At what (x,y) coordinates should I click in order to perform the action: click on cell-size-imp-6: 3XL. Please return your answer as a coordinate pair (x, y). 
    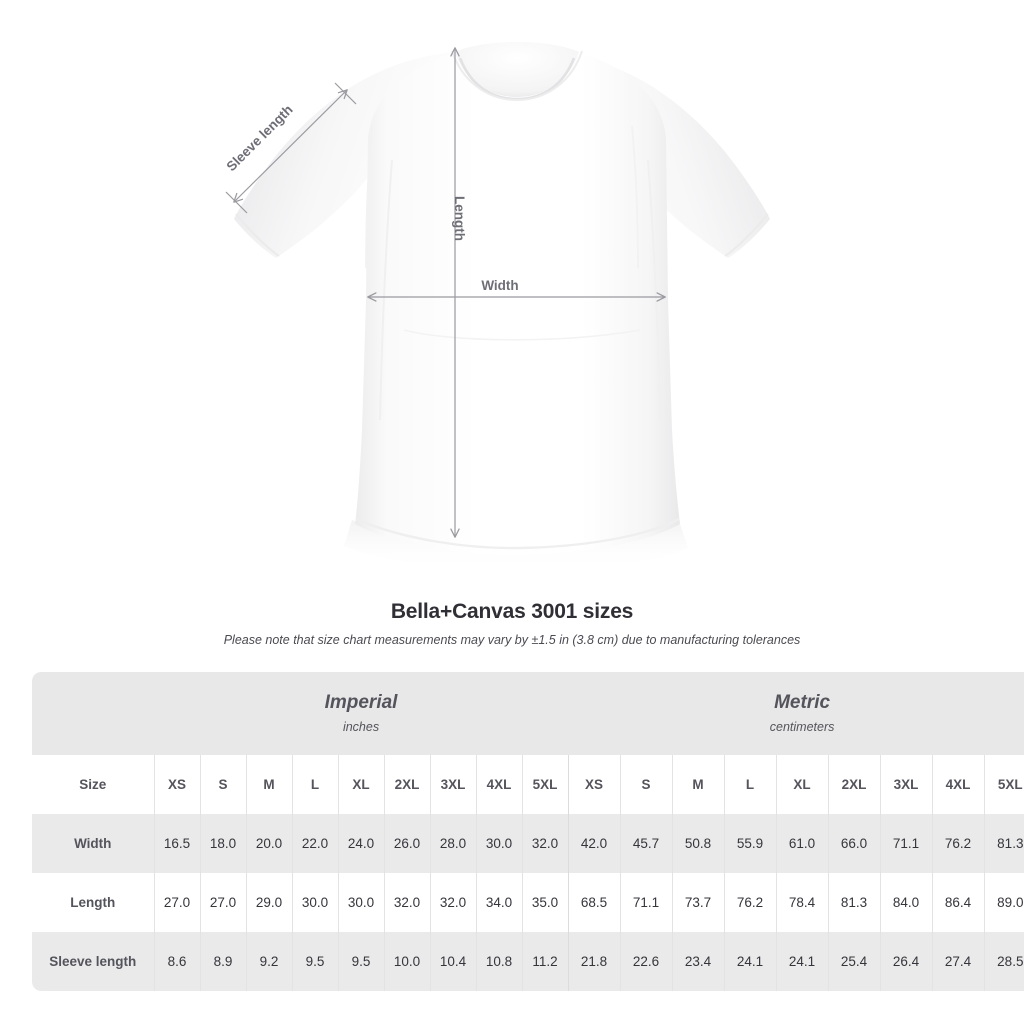
    Looking at the image, I should click on (452, 784).